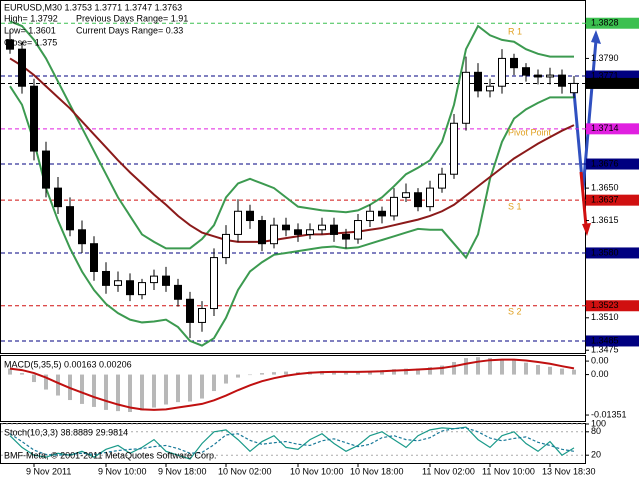  Describe the element at coordinates (605, 75) in the screenshot. I see `level-label: 1.3771` at that location.